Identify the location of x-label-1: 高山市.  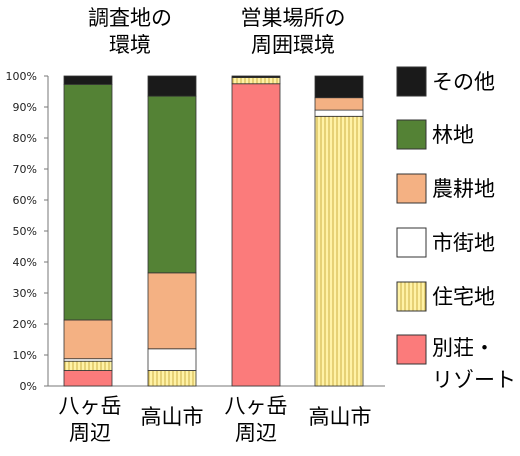
(172, 417).